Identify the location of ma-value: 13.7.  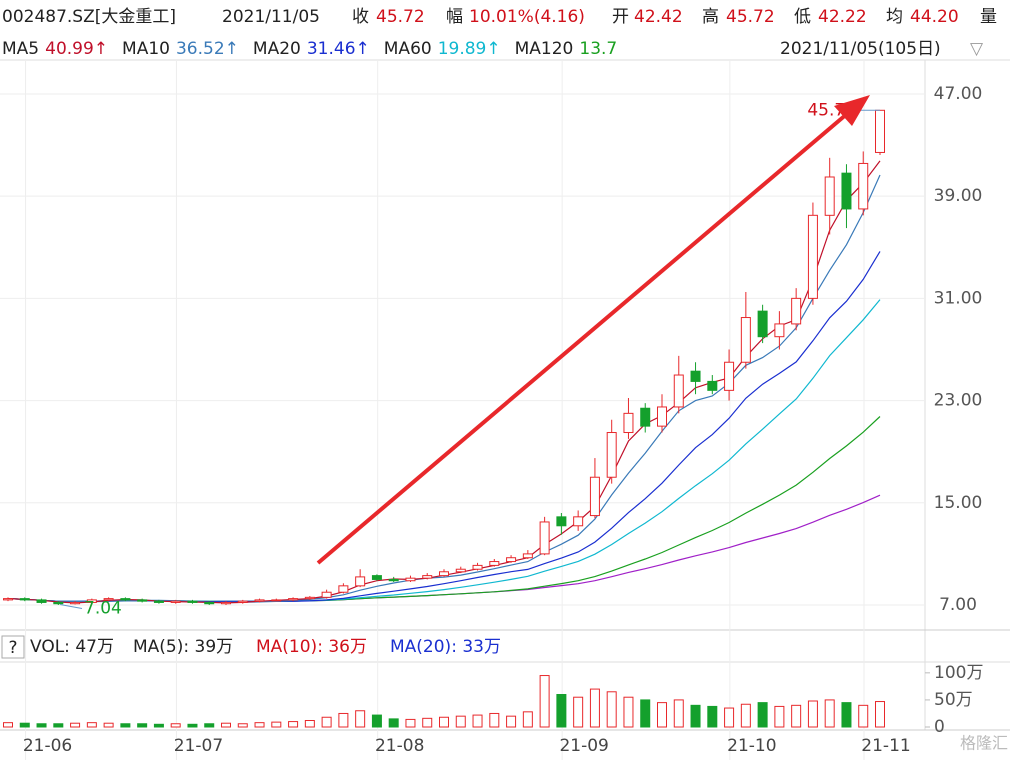
(598, 49).